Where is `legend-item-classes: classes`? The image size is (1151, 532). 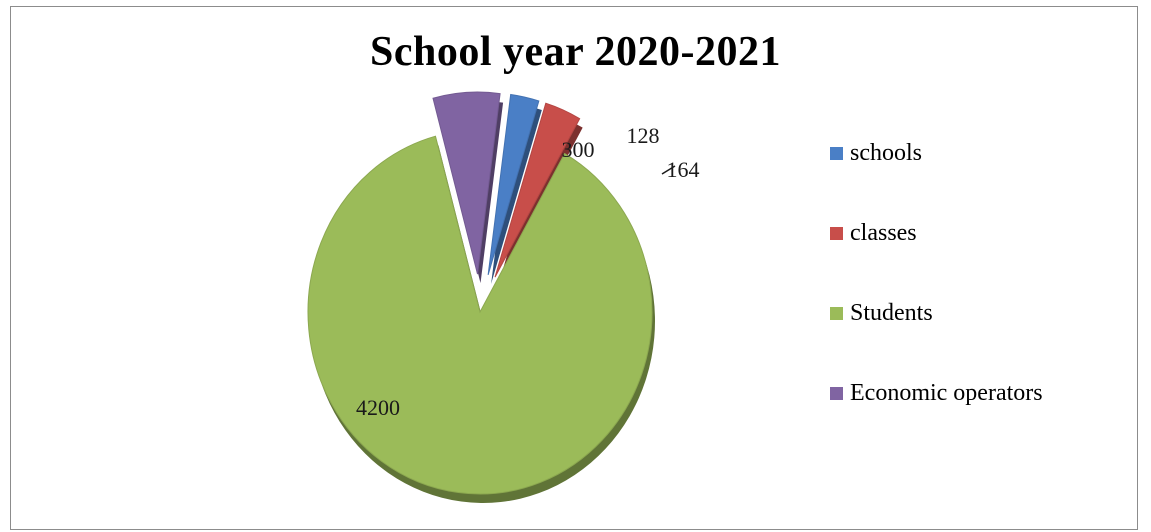
legend-item-classes: classes is located at coordinates (873, 233).